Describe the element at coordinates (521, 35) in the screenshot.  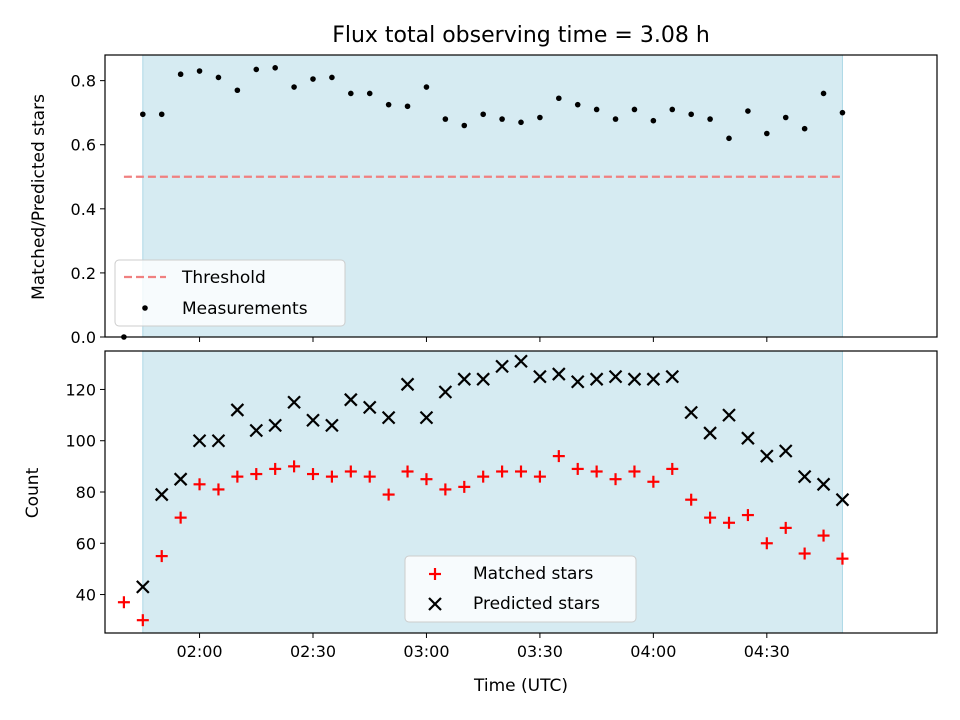
I see `chart-title: Flux total observing time = 3.08 h` at that location.